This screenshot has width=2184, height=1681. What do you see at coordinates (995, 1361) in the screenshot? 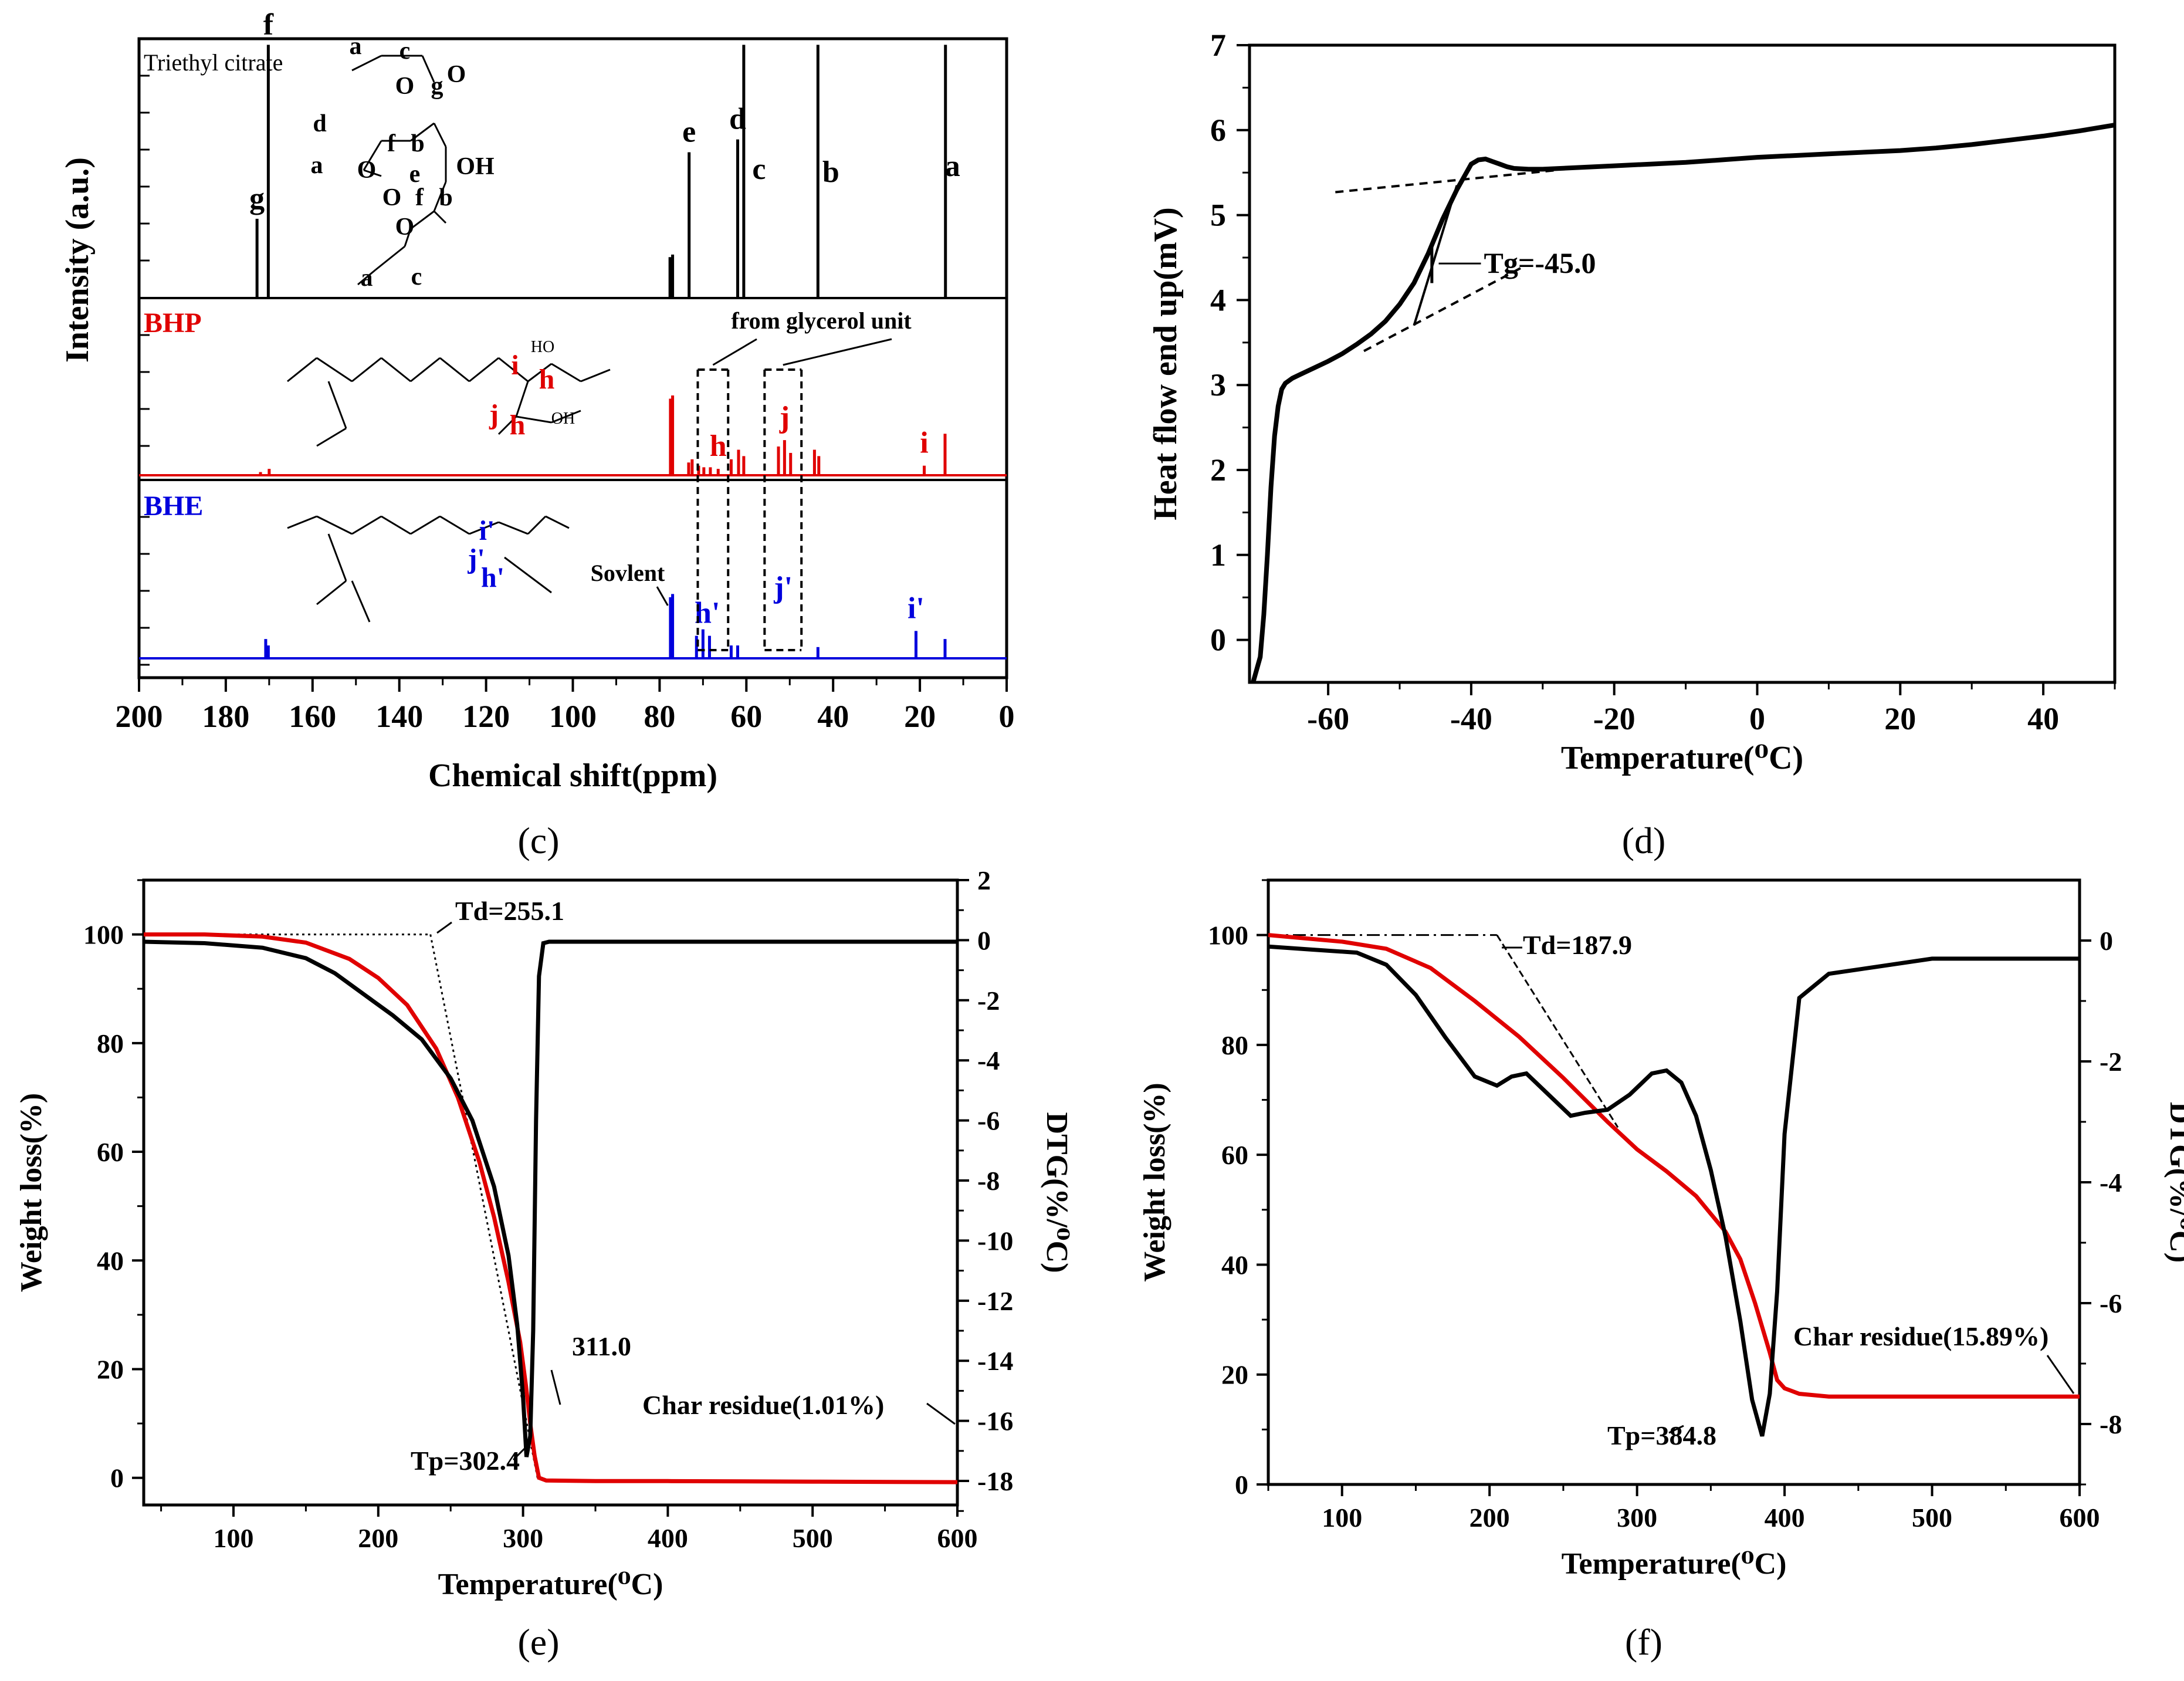
I see `y2-tick-label: -14` at bounding box center [995, 1361].